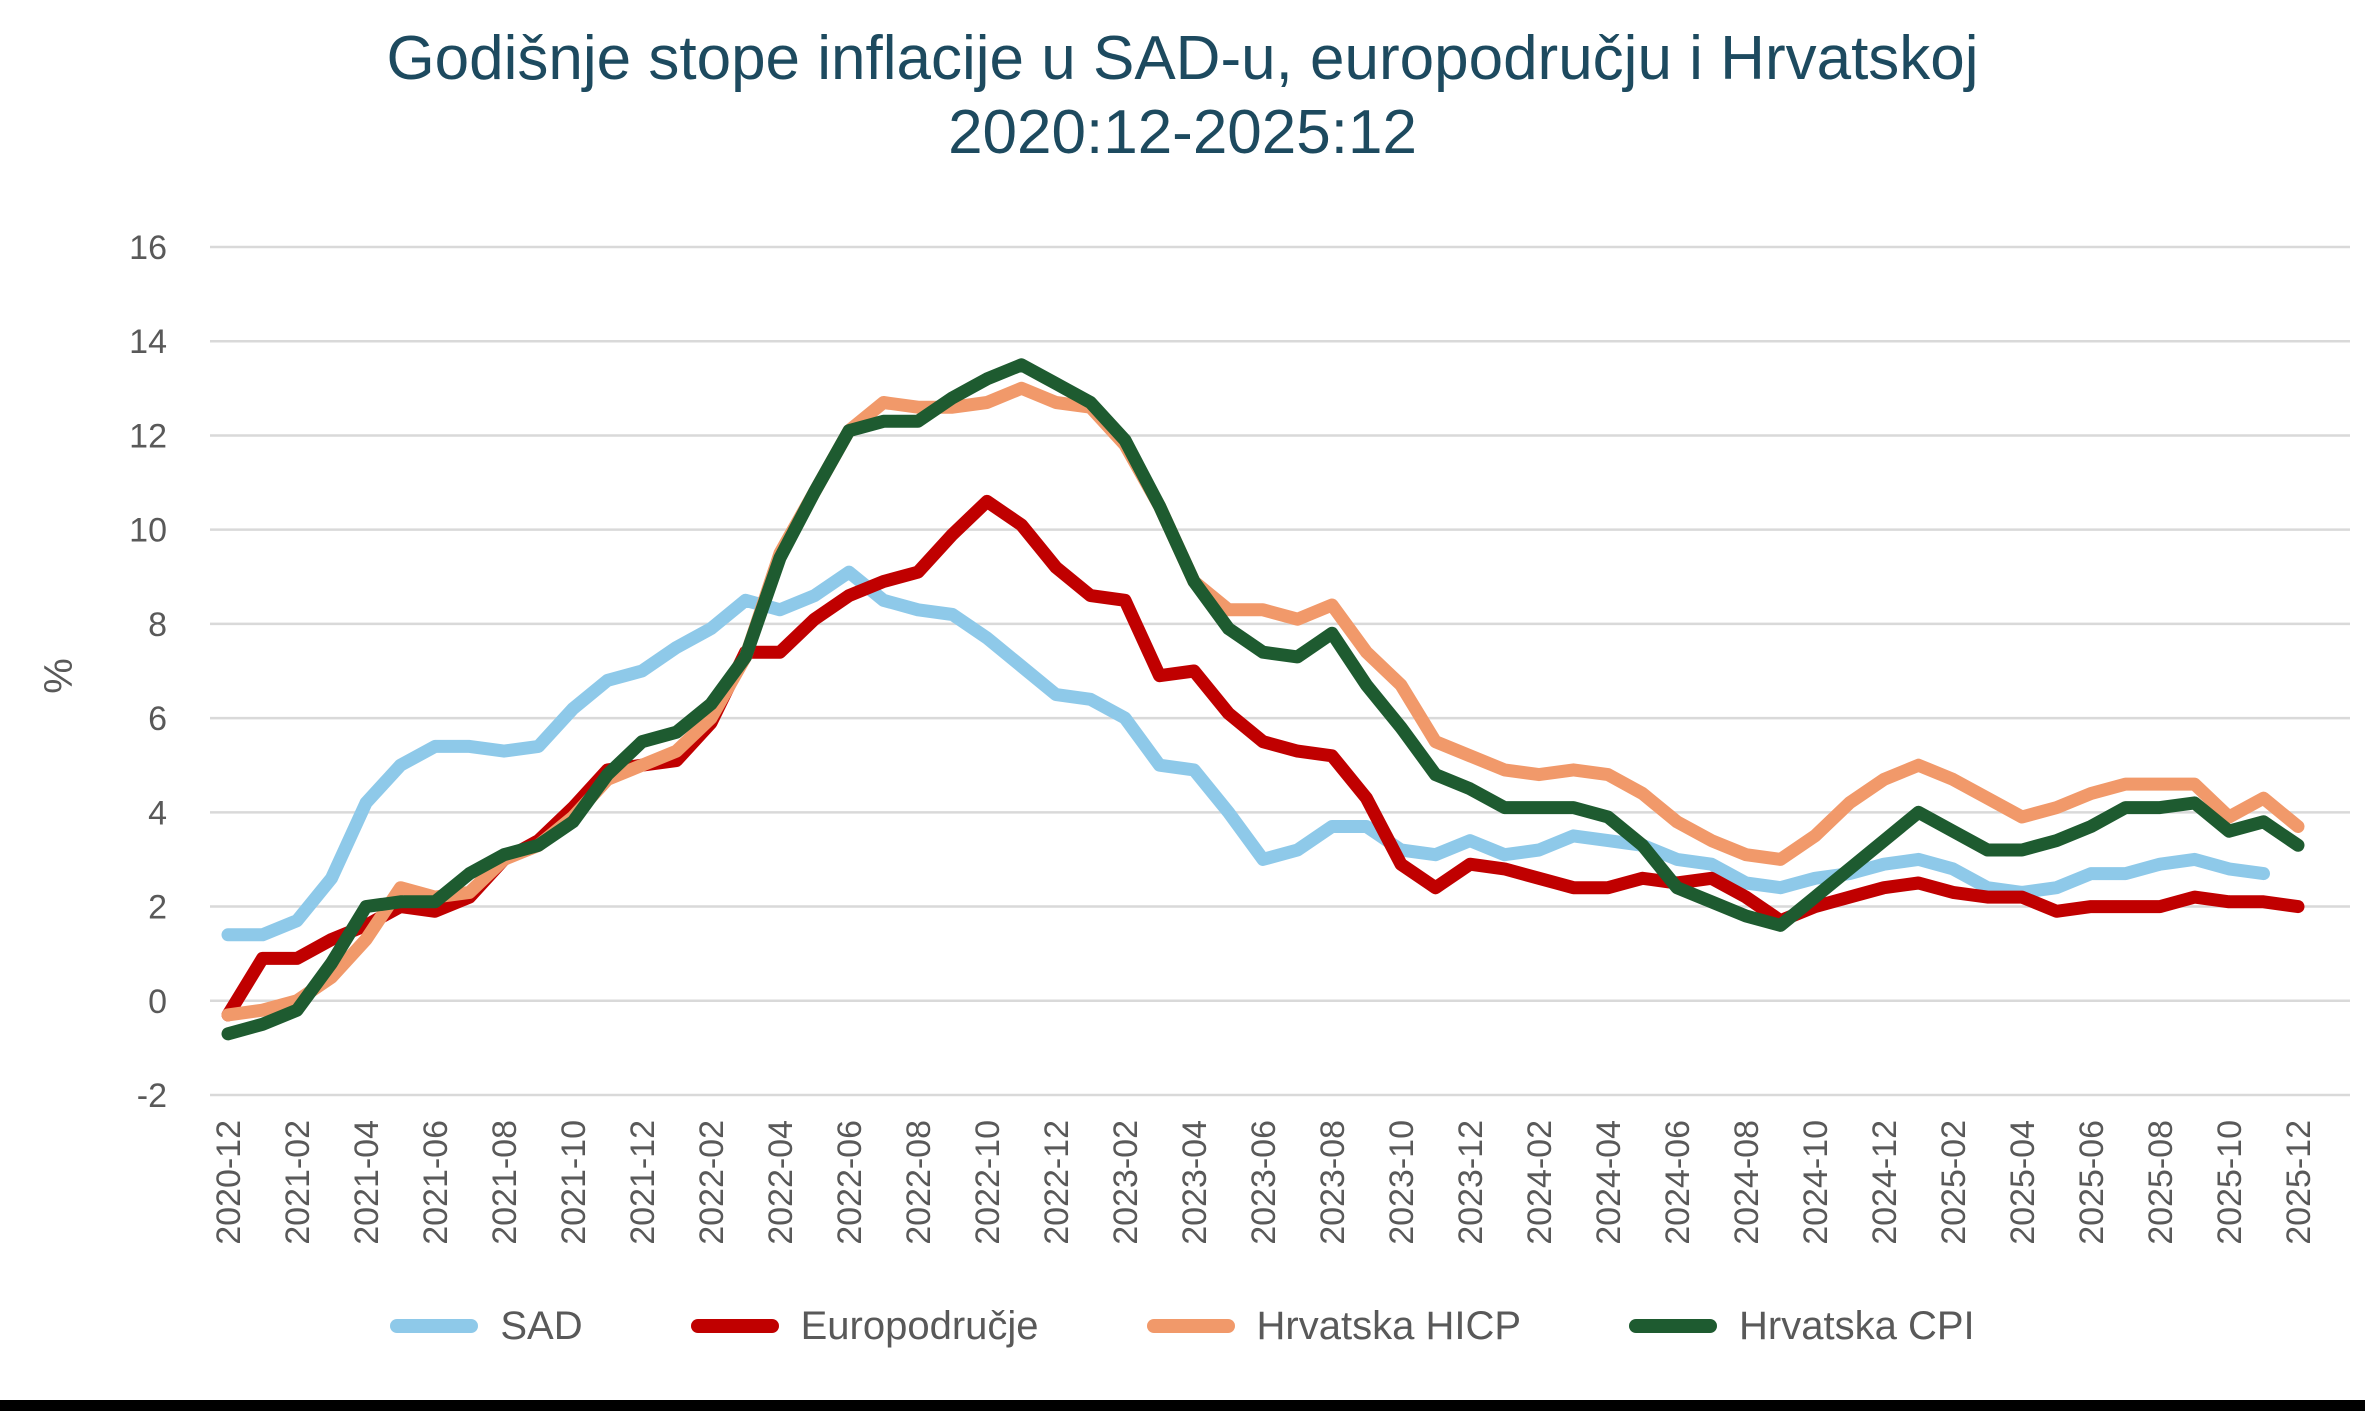 The image size is (2365, 1411). I want to click on x-tick-label: 2024-04, so click(1609, 1182).